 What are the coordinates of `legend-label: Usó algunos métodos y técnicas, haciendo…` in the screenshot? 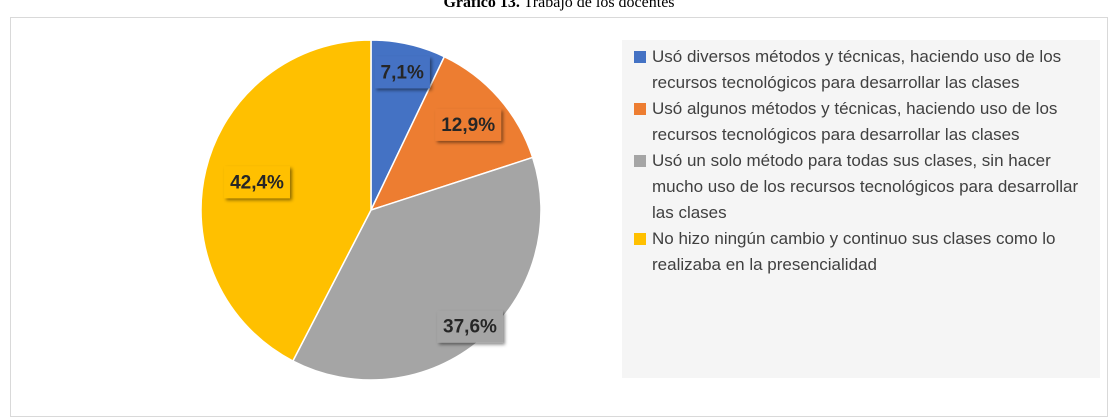 It's located at (855, 121).